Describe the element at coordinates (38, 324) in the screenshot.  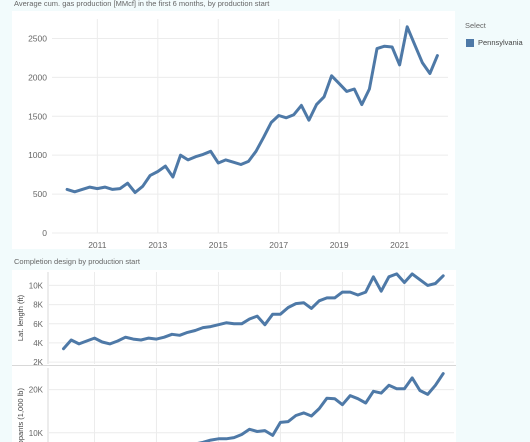
I see `y-tick-label: 6K` at that location.